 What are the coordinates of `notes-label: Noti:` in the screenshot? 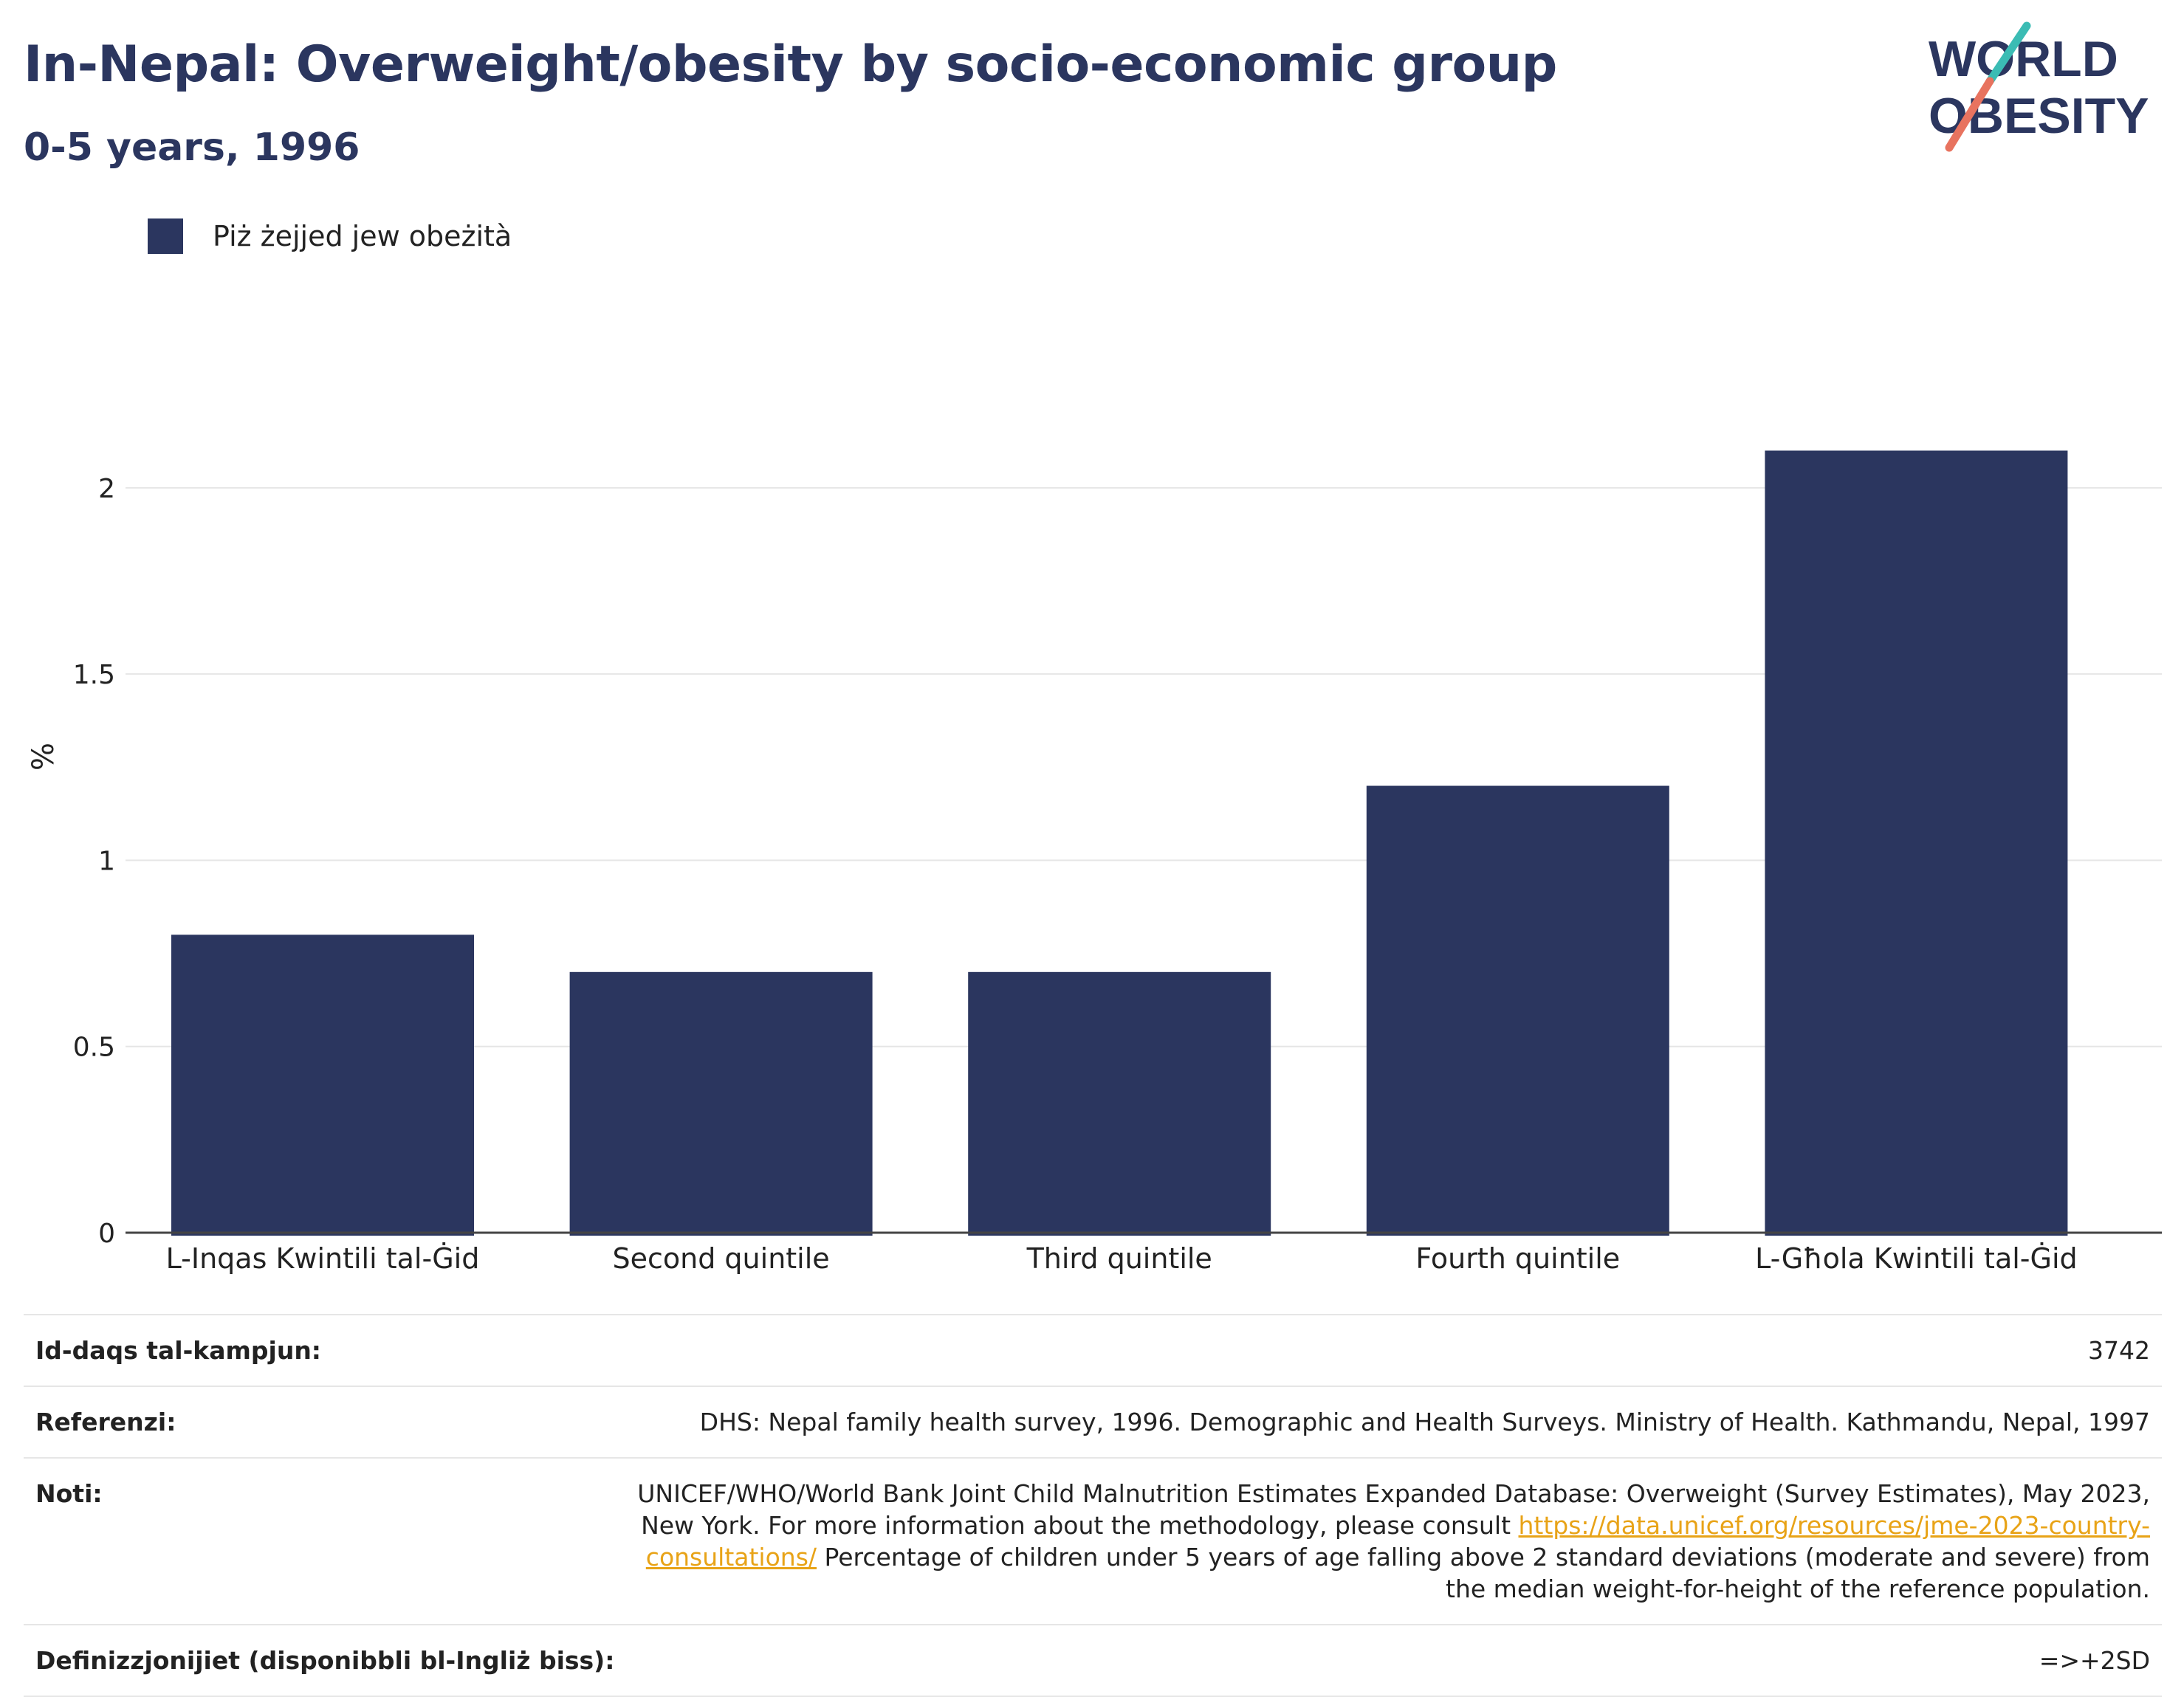 It's located at (69, 1494).